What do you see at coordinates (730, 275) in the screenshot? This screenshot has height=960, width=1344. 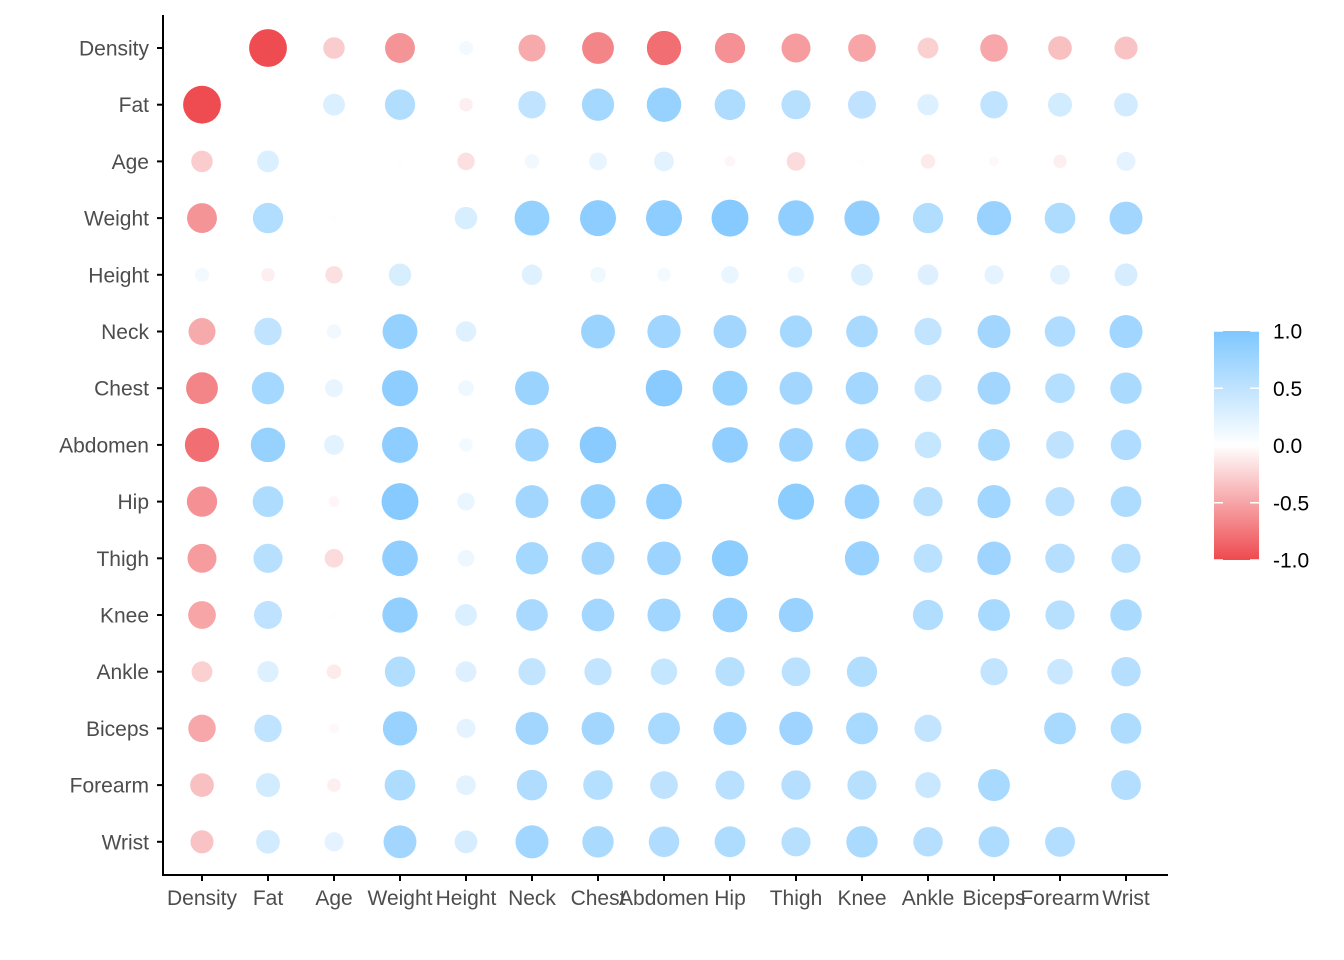 I see `point-height-hip` at bounding box center [730, 275].